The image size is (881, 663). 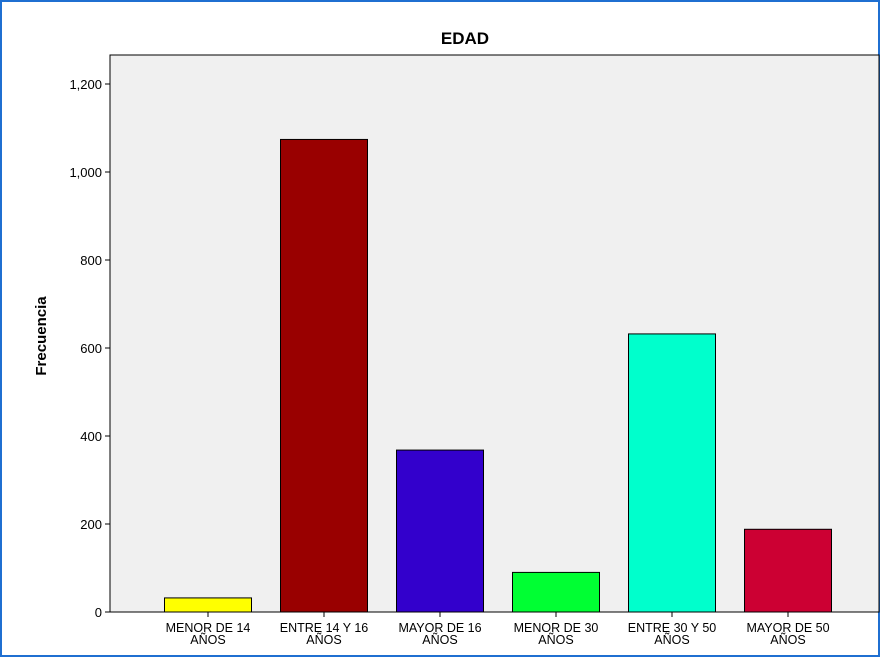 I want to click on y-tick-label: 0, so click(x=98, y=612).